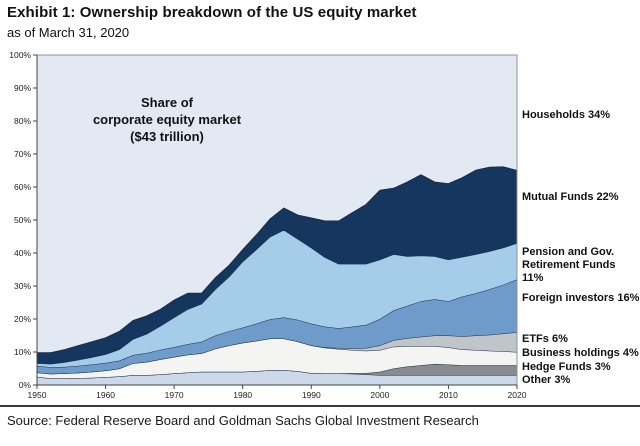  What do you see at coordinates (569, 265) in the screenshot?
I see `series-label-pension-funds: Pension and Gov. Retirement Funds 11%` at bounding box center [569, 265].